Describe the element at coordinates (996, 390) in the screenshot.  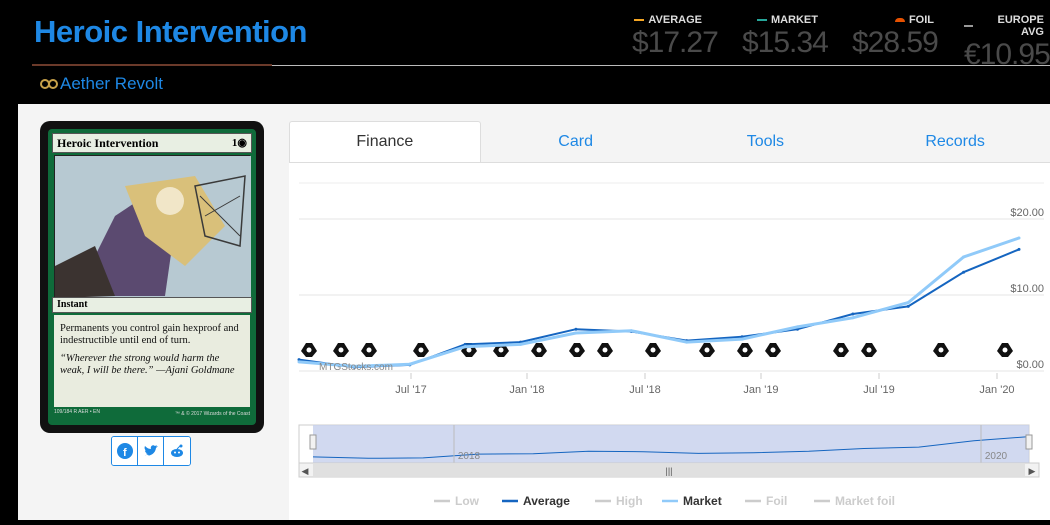
I see `x-tick-label: Jan '20` at that location.